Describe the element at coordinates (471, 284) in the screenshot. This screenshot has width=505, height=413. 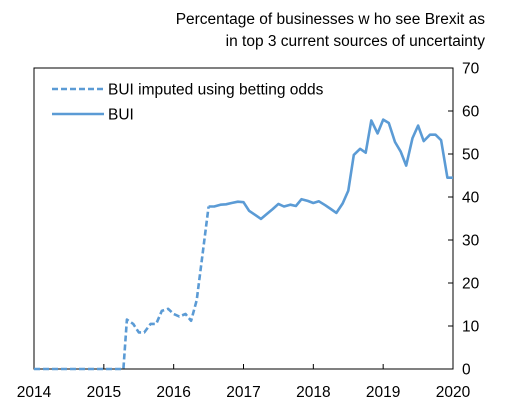
I see `y-tick-label: 20` at that location.